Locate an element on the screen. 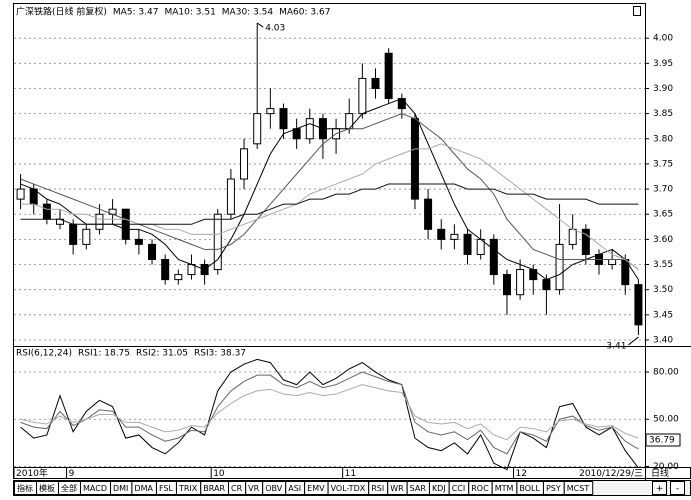 The image size is (691, 500). value-marker is located at coordinates (663, 440).